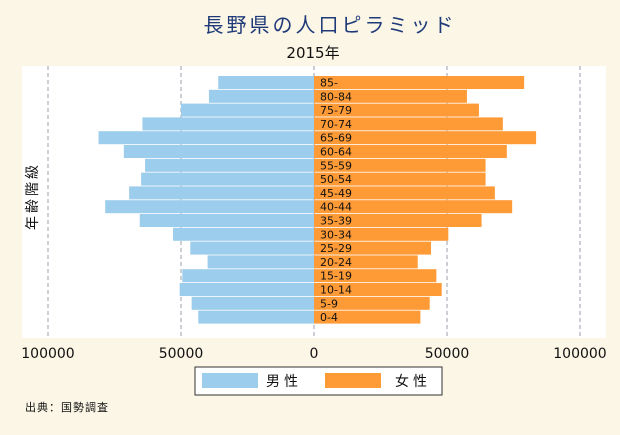 Image resolution: width=620 pixels, height=435 pixels. What do you see at coordinates (336, 152) in the screenshot?
I see `age-label: 60-64` at bounding box center [336, 152].